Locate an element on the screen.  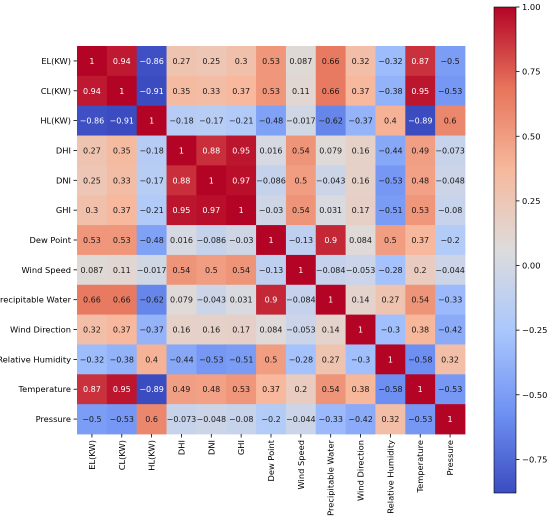
cell-value-label: −0.38 is located at coordinates (122, 359).